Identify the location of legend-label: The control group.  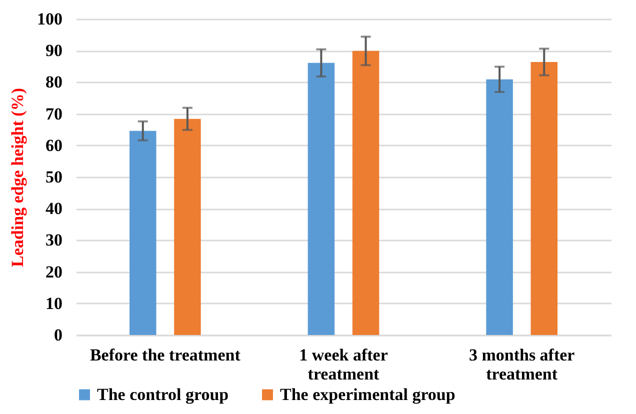
(163, 394).